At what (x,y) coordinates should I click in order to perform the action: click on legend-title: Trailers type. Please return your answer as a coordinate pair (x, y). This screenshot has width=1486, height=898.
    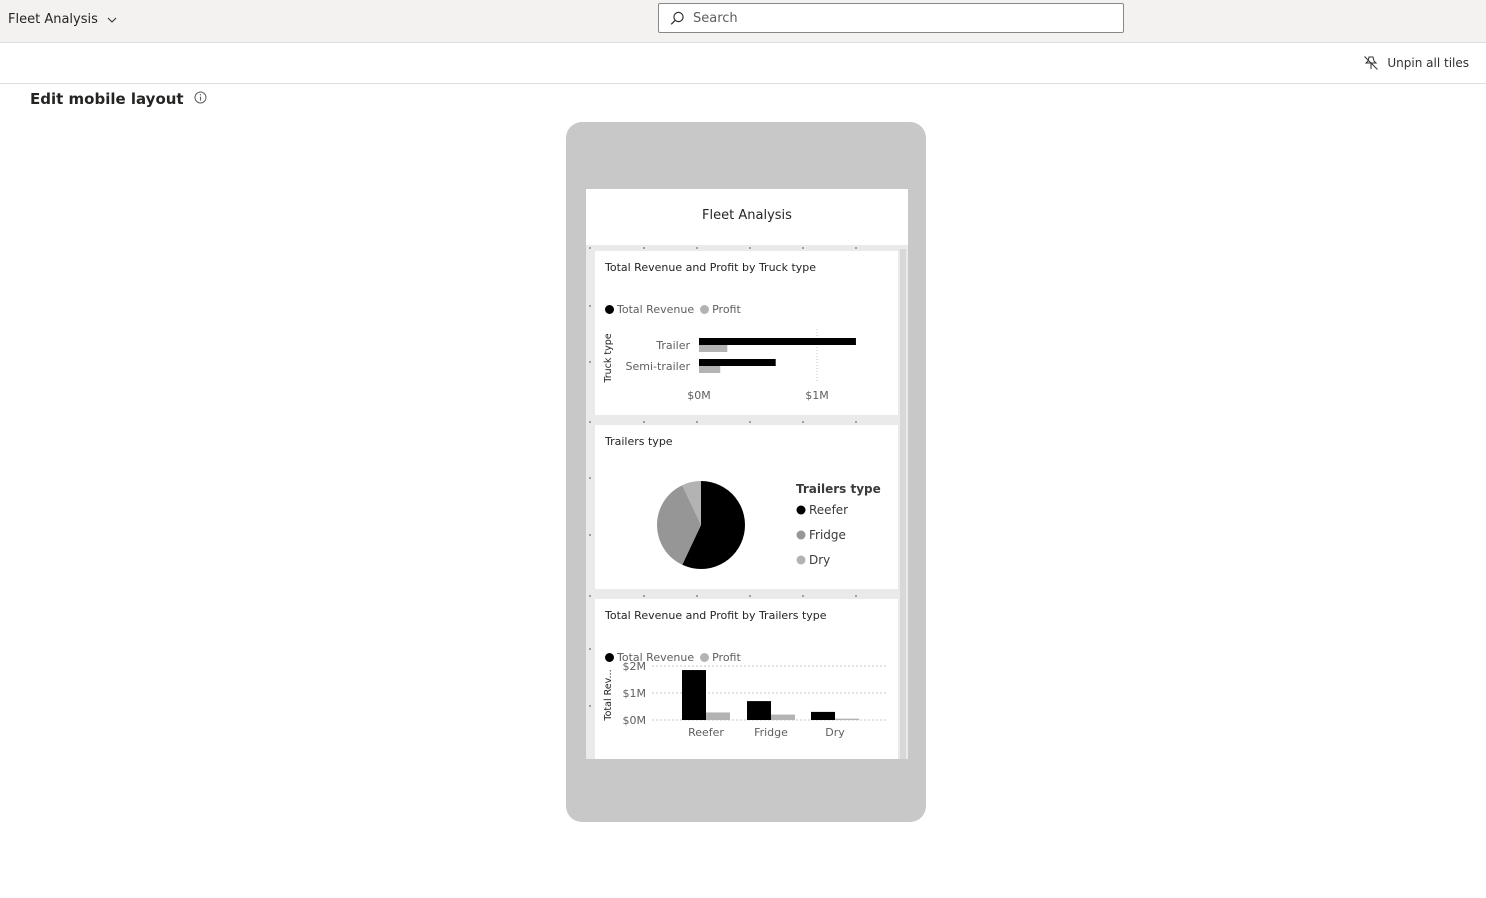
    Looking at the image, I should click on (838, 489).